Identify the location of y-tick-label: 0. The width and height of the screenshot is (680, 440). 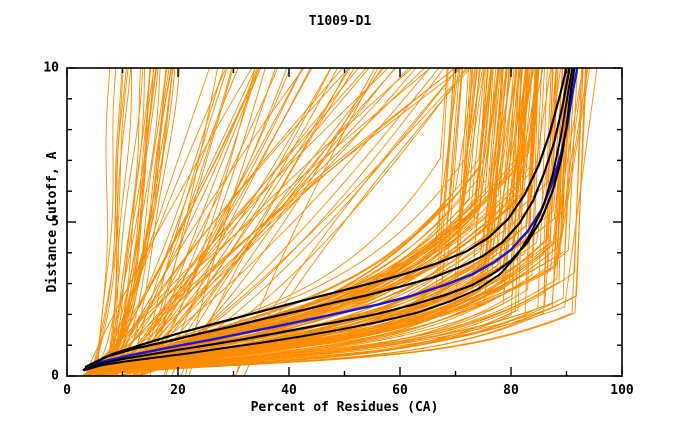
(55, 376).